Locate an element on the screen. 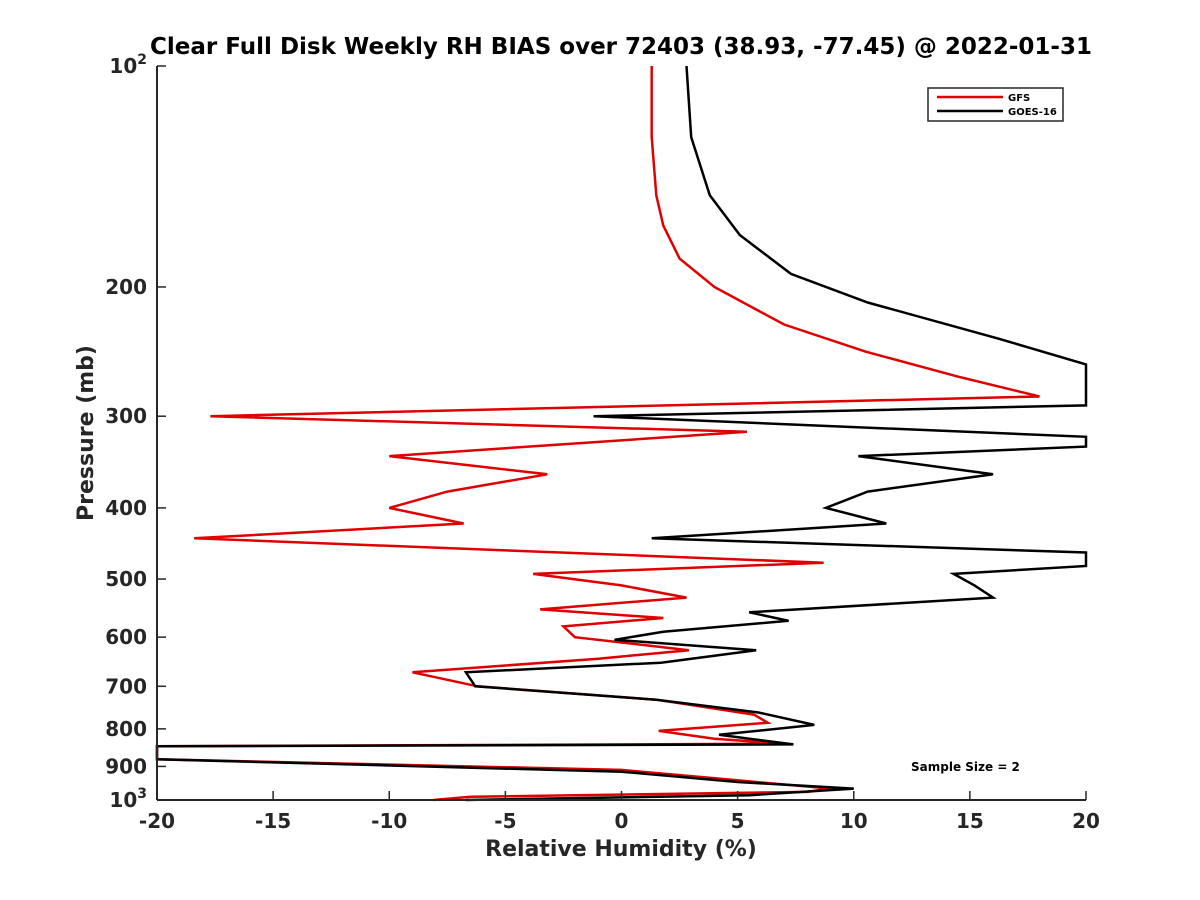 This screenshot has width=1200, height=900. legend-box is located at coordinates (995, 104).